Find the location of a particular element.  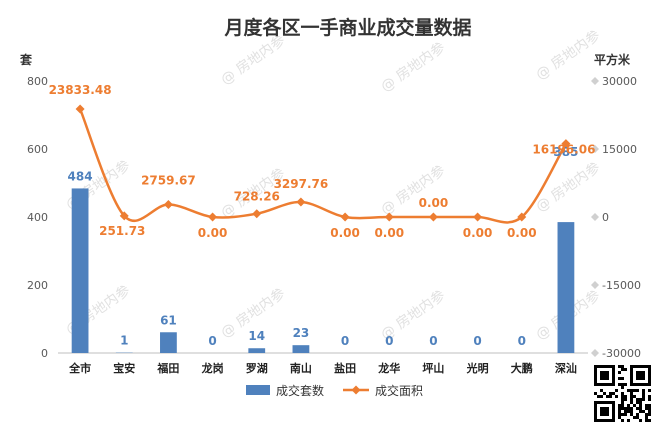

bar-value-label: 61 is located at coordinates (168, 320).